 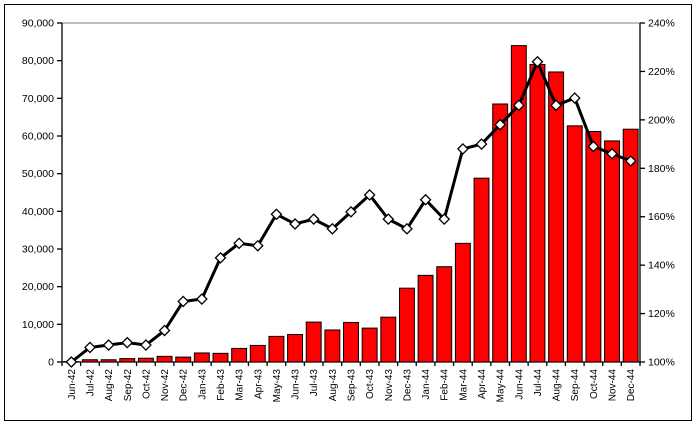 What do you see at coordinates (165, 385) in the screenshot?
I see `x-tick-label: Nov-42` at bounding box center [165, 385].